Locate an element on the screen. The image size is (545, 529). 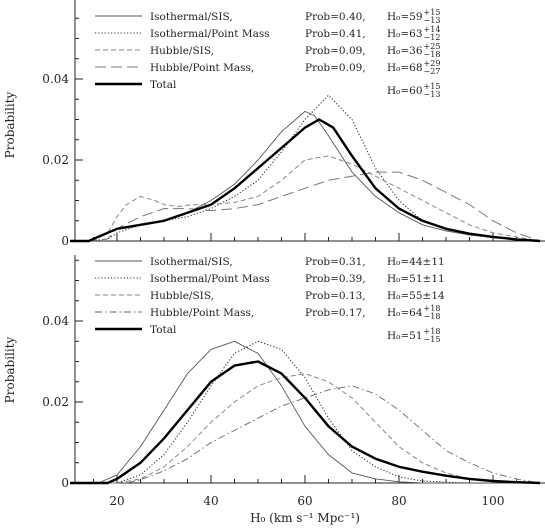
x-tick-label: 20 is located at coordinates (116, 501).